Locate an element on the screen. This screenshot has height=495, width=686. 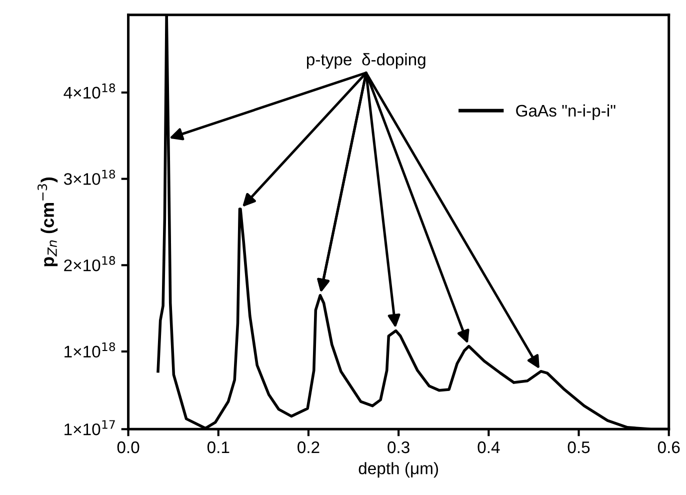
x-tick-label: 0.5 is located at coordinates (579, 447).